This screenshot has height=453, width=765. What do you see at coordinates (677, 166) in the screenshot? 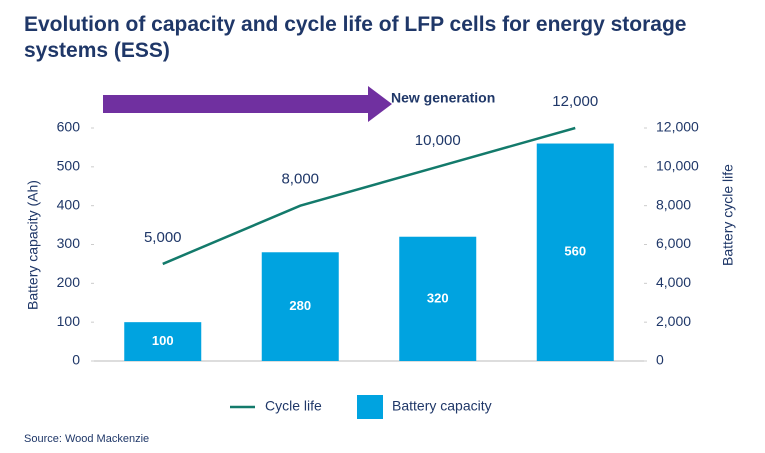
I see `y2-tick-label: 10,000` at bounding box center [677, 166].